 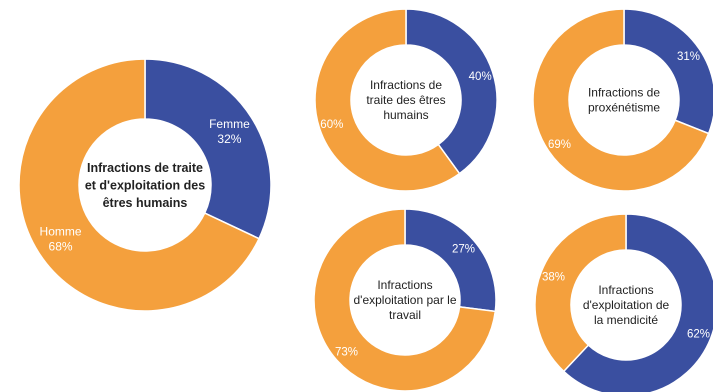 I want to click on donut-center-title-line: d'exploitation de, so click(x=626, y=305).